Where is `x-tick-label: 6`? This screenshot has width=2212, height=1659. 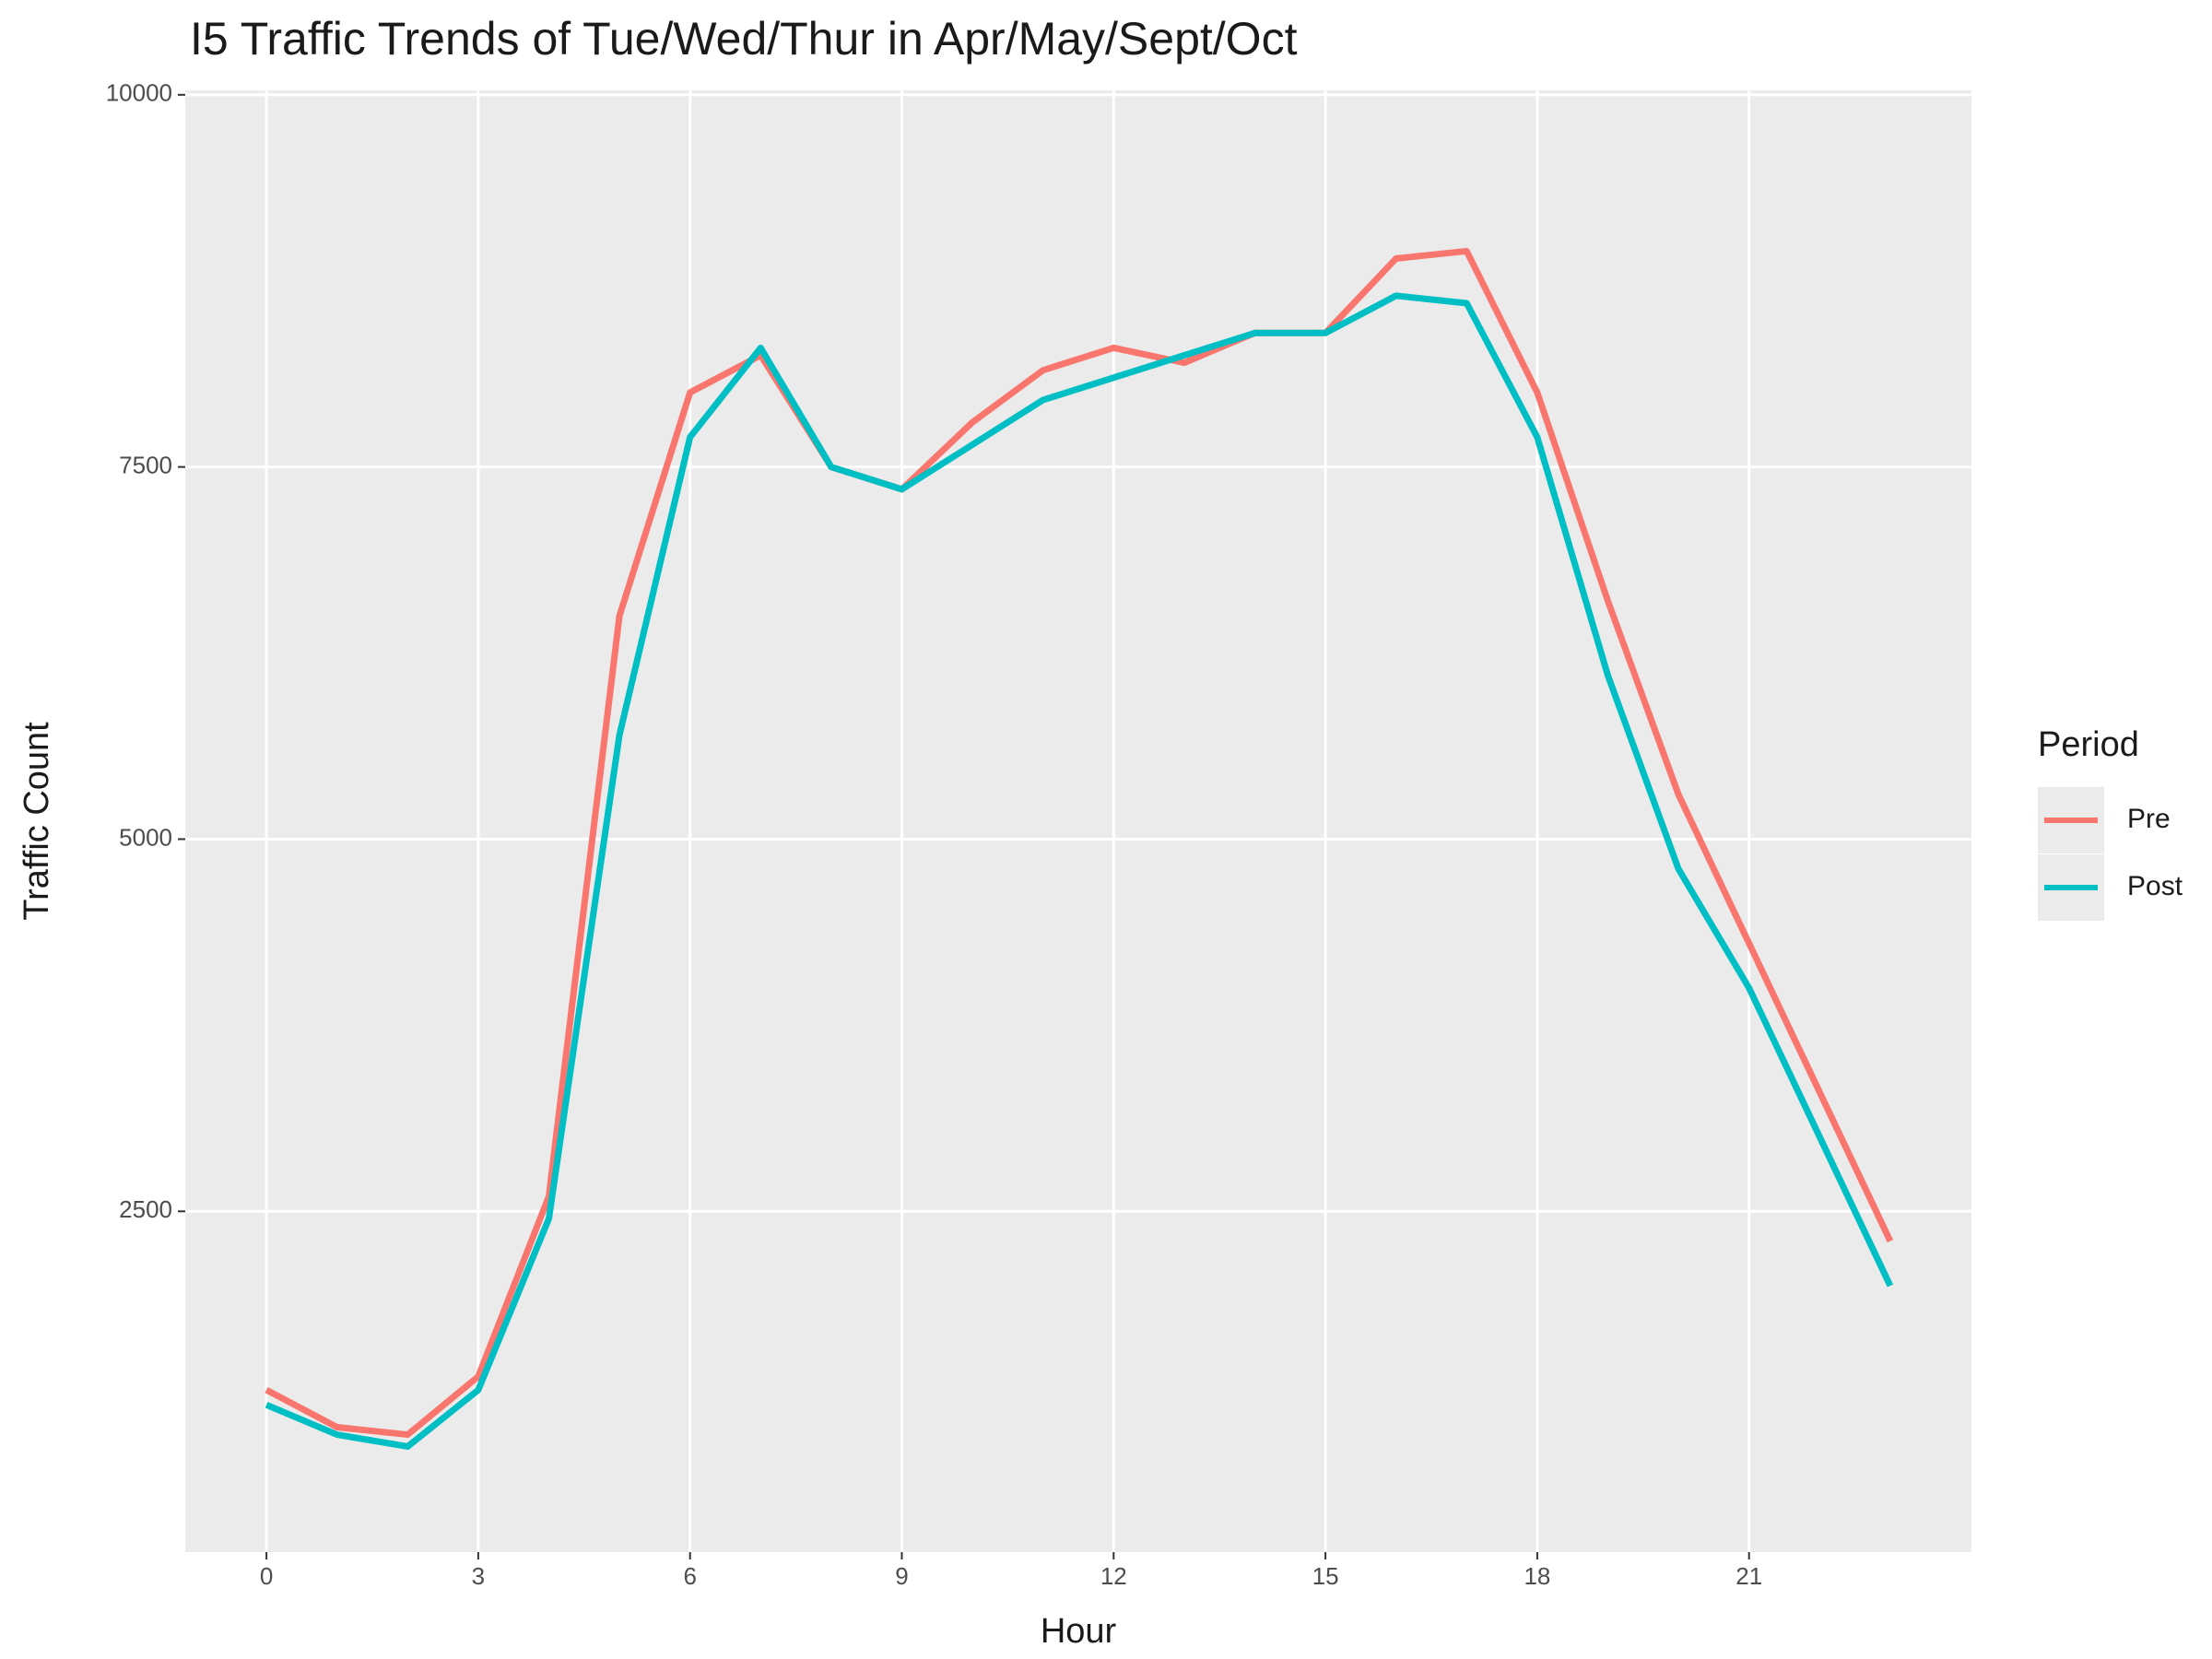
x-tick-label: 6 is located at coordinates (689, 1576).